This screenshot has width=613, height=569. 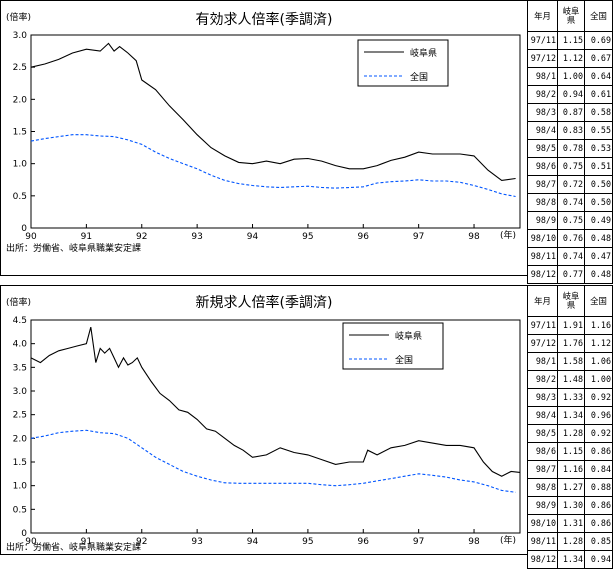 I want to click on table-header-cell: 岐阜県, so click(x=571, y=301).